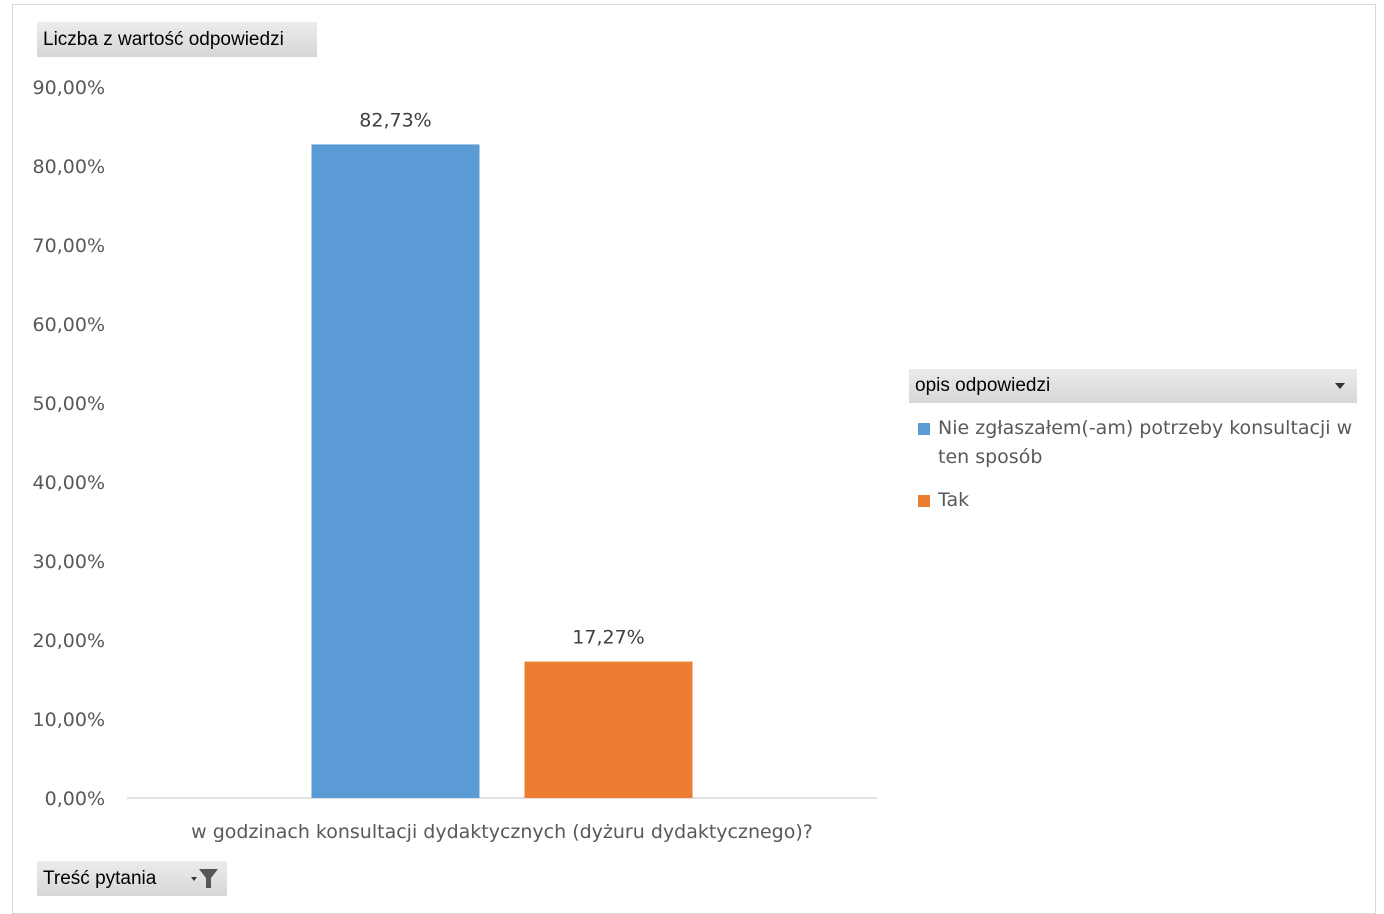 Image resolution: width=1384 pixels, height=914 pixels. I want to click on legend-field-label: opis odpowiedzi, so click(983, 385).